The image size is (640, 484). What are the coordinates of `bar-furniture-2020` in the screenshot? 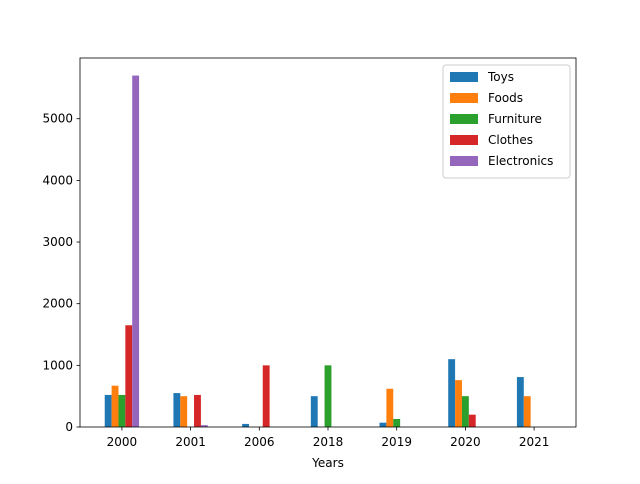 It's located at (465, 411).